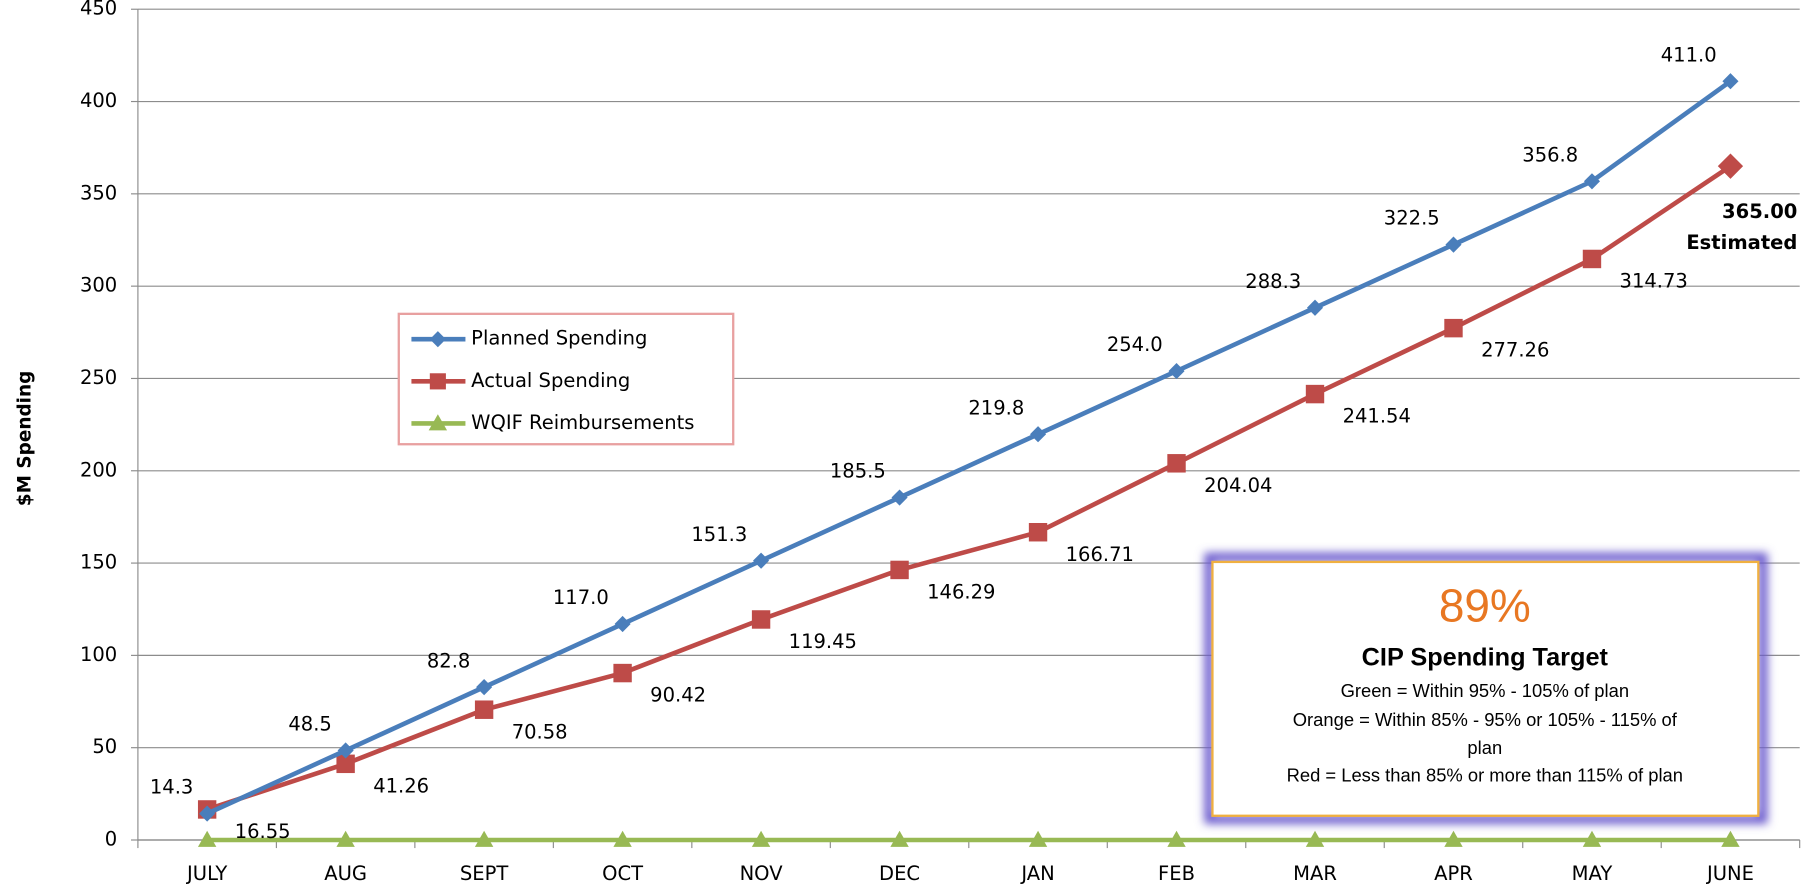 The width and height of the screenshot is (1802, 885). Describe the element at coordinates (540, 731) in the screenshot. I see `data-label: 70.58` at that location.